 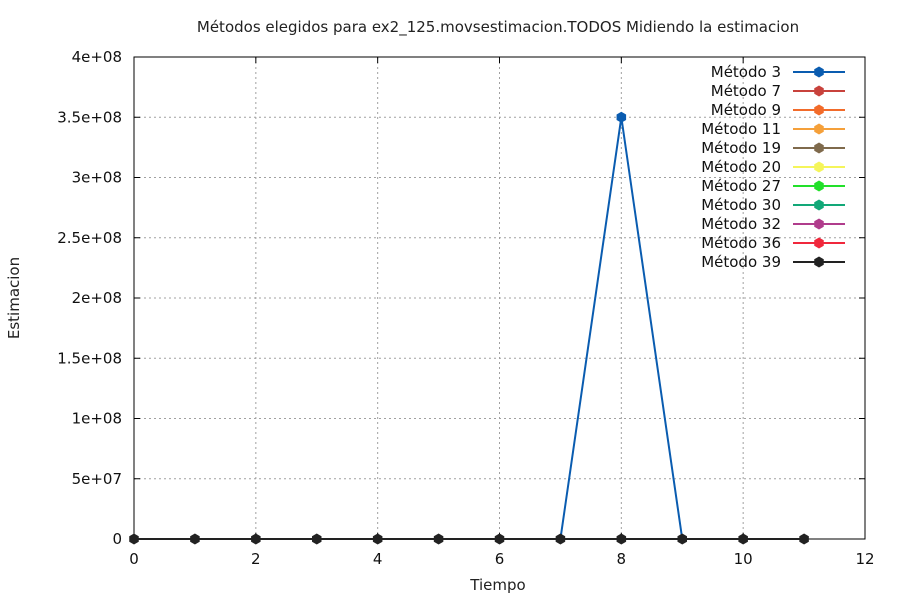 I want to click on x-tick-label: 0, so click(x=134, y=559).